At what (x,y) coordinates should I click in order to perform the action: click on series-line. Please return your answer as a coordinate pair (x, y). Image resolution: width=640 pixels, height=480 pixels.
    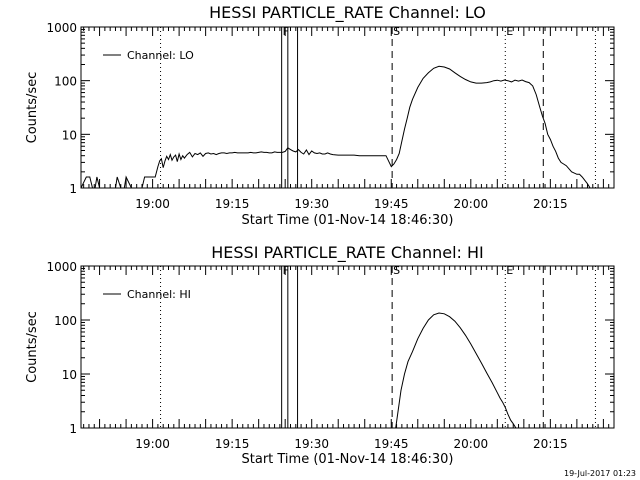
    Looking at the image, I should click on (456, 370).